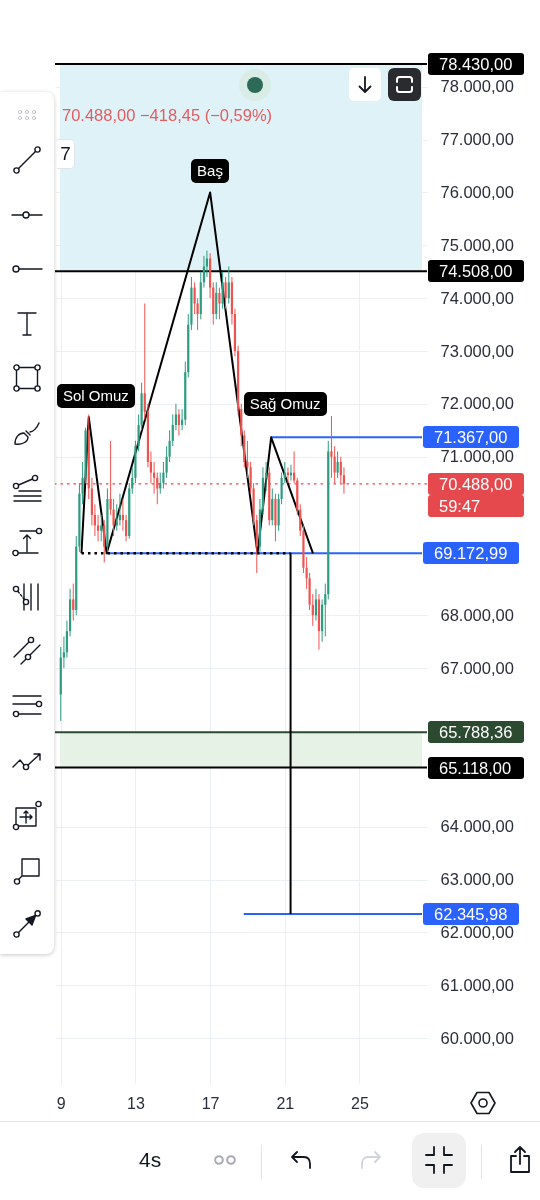 This screenshot has height=1200, width=540. Describe the element at coordinates (477, 191) in the screenshot. I see `y-tick-label: 76.000,00` at that location.